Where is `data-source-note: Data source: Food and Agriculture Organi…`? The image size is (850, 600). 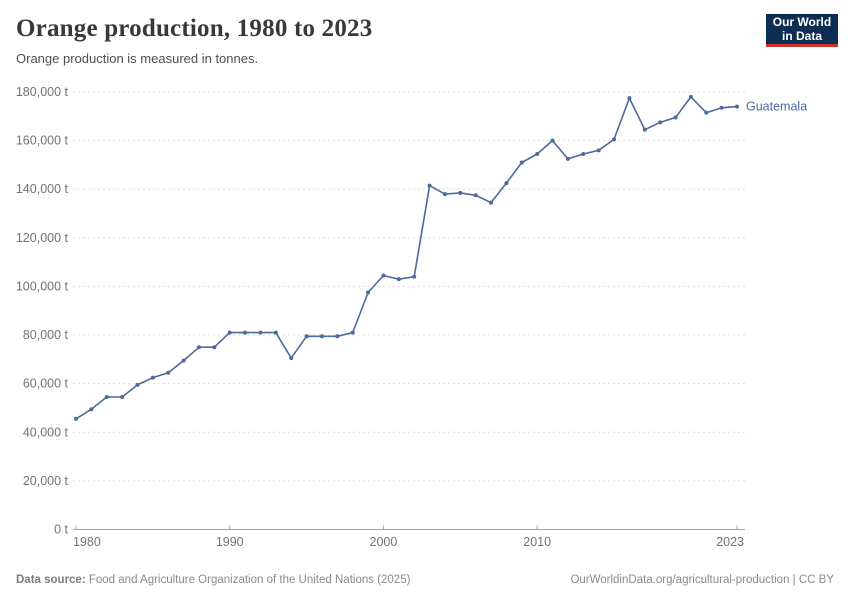 data-source-note: Data source: Food and Agriculture Organi… is located at coordinates (213, 580).